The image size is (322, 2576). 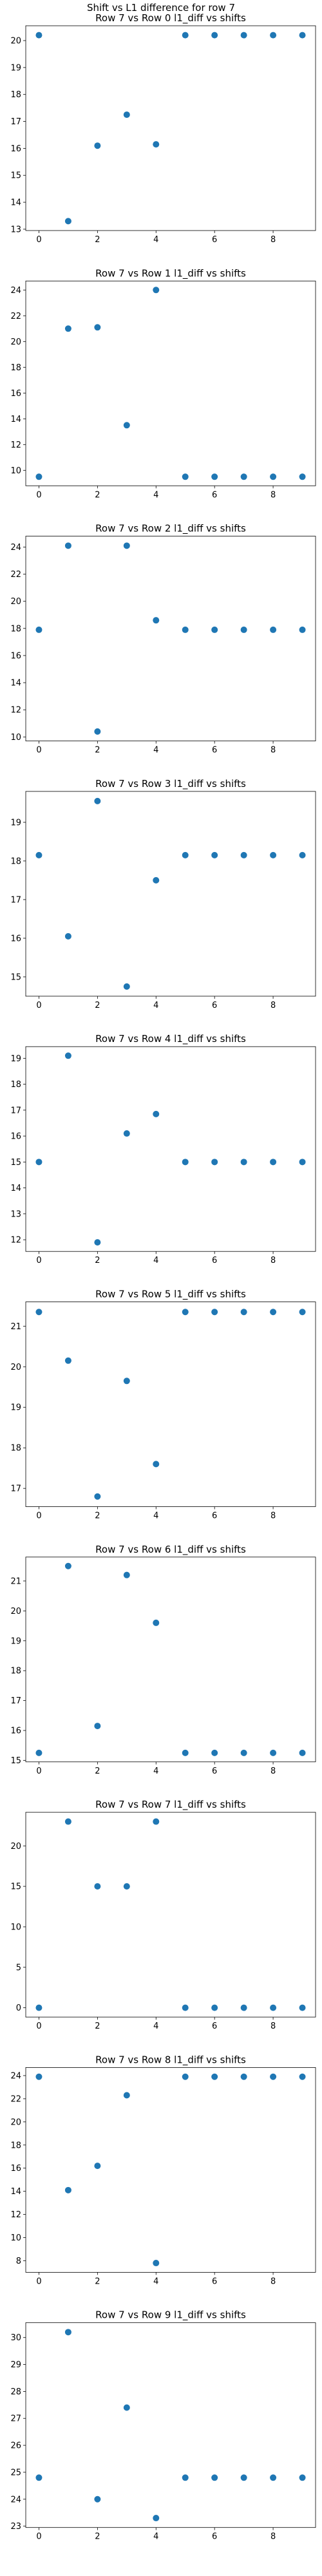 What do you see at coordinates (170, 1039) in the screenshot?
I see `subplot-title: Row 7 vs Row 4 l1_diff vs shifts` at bounding box center [170, 1039].